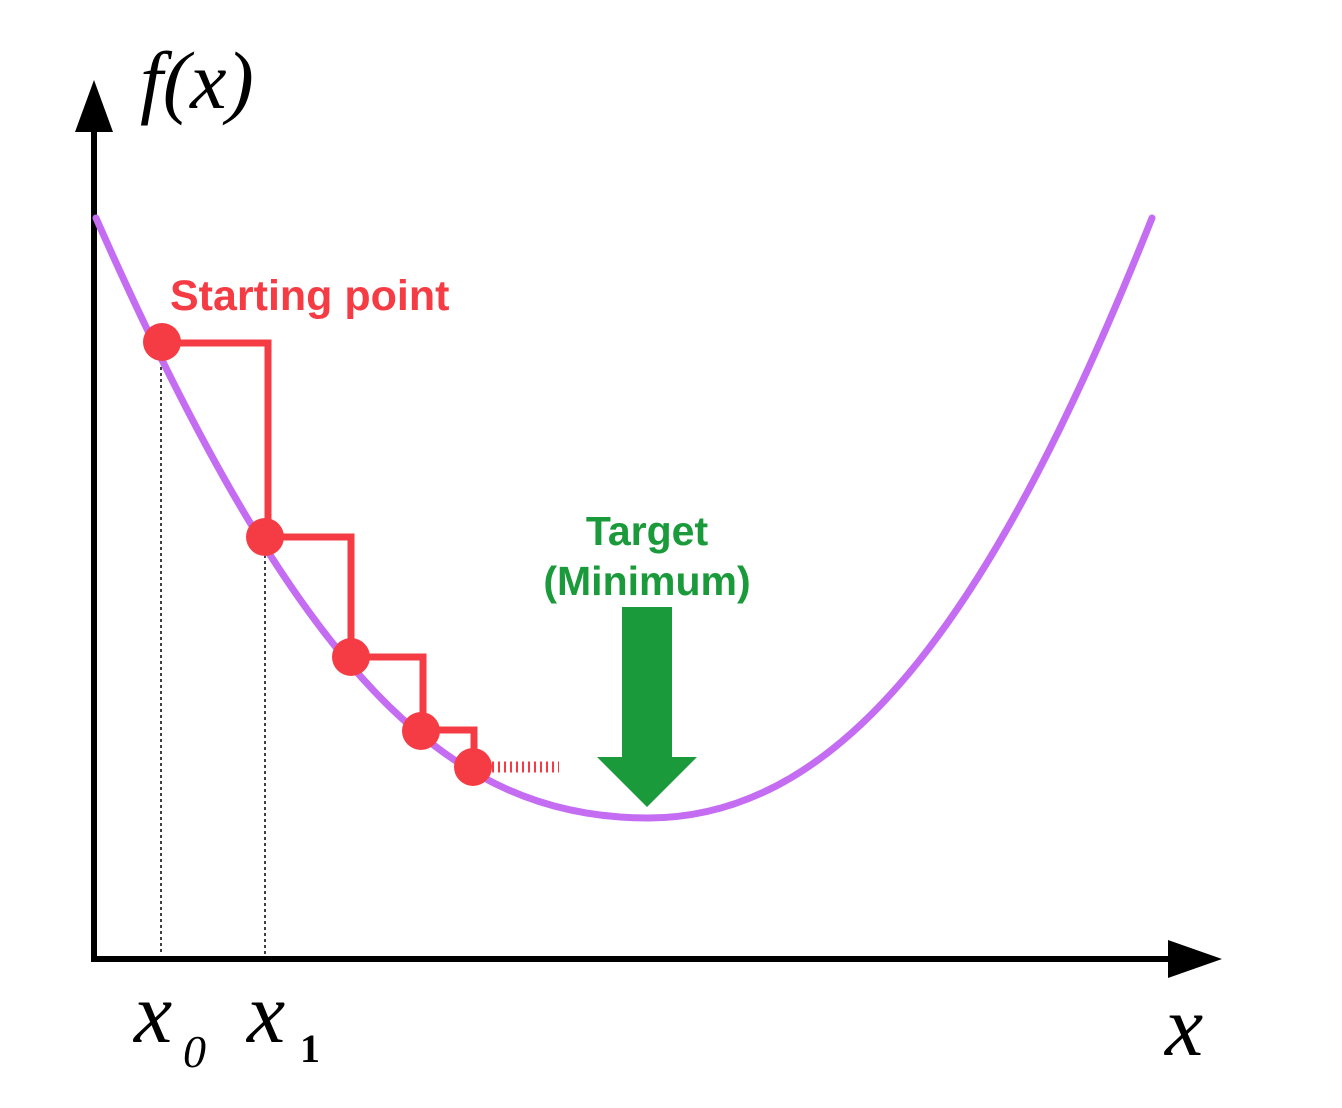  What do you see at coordinates (152, 1013) in the screenshot?
I see `x0-label-base: x` at bounding box center [152, 1013].